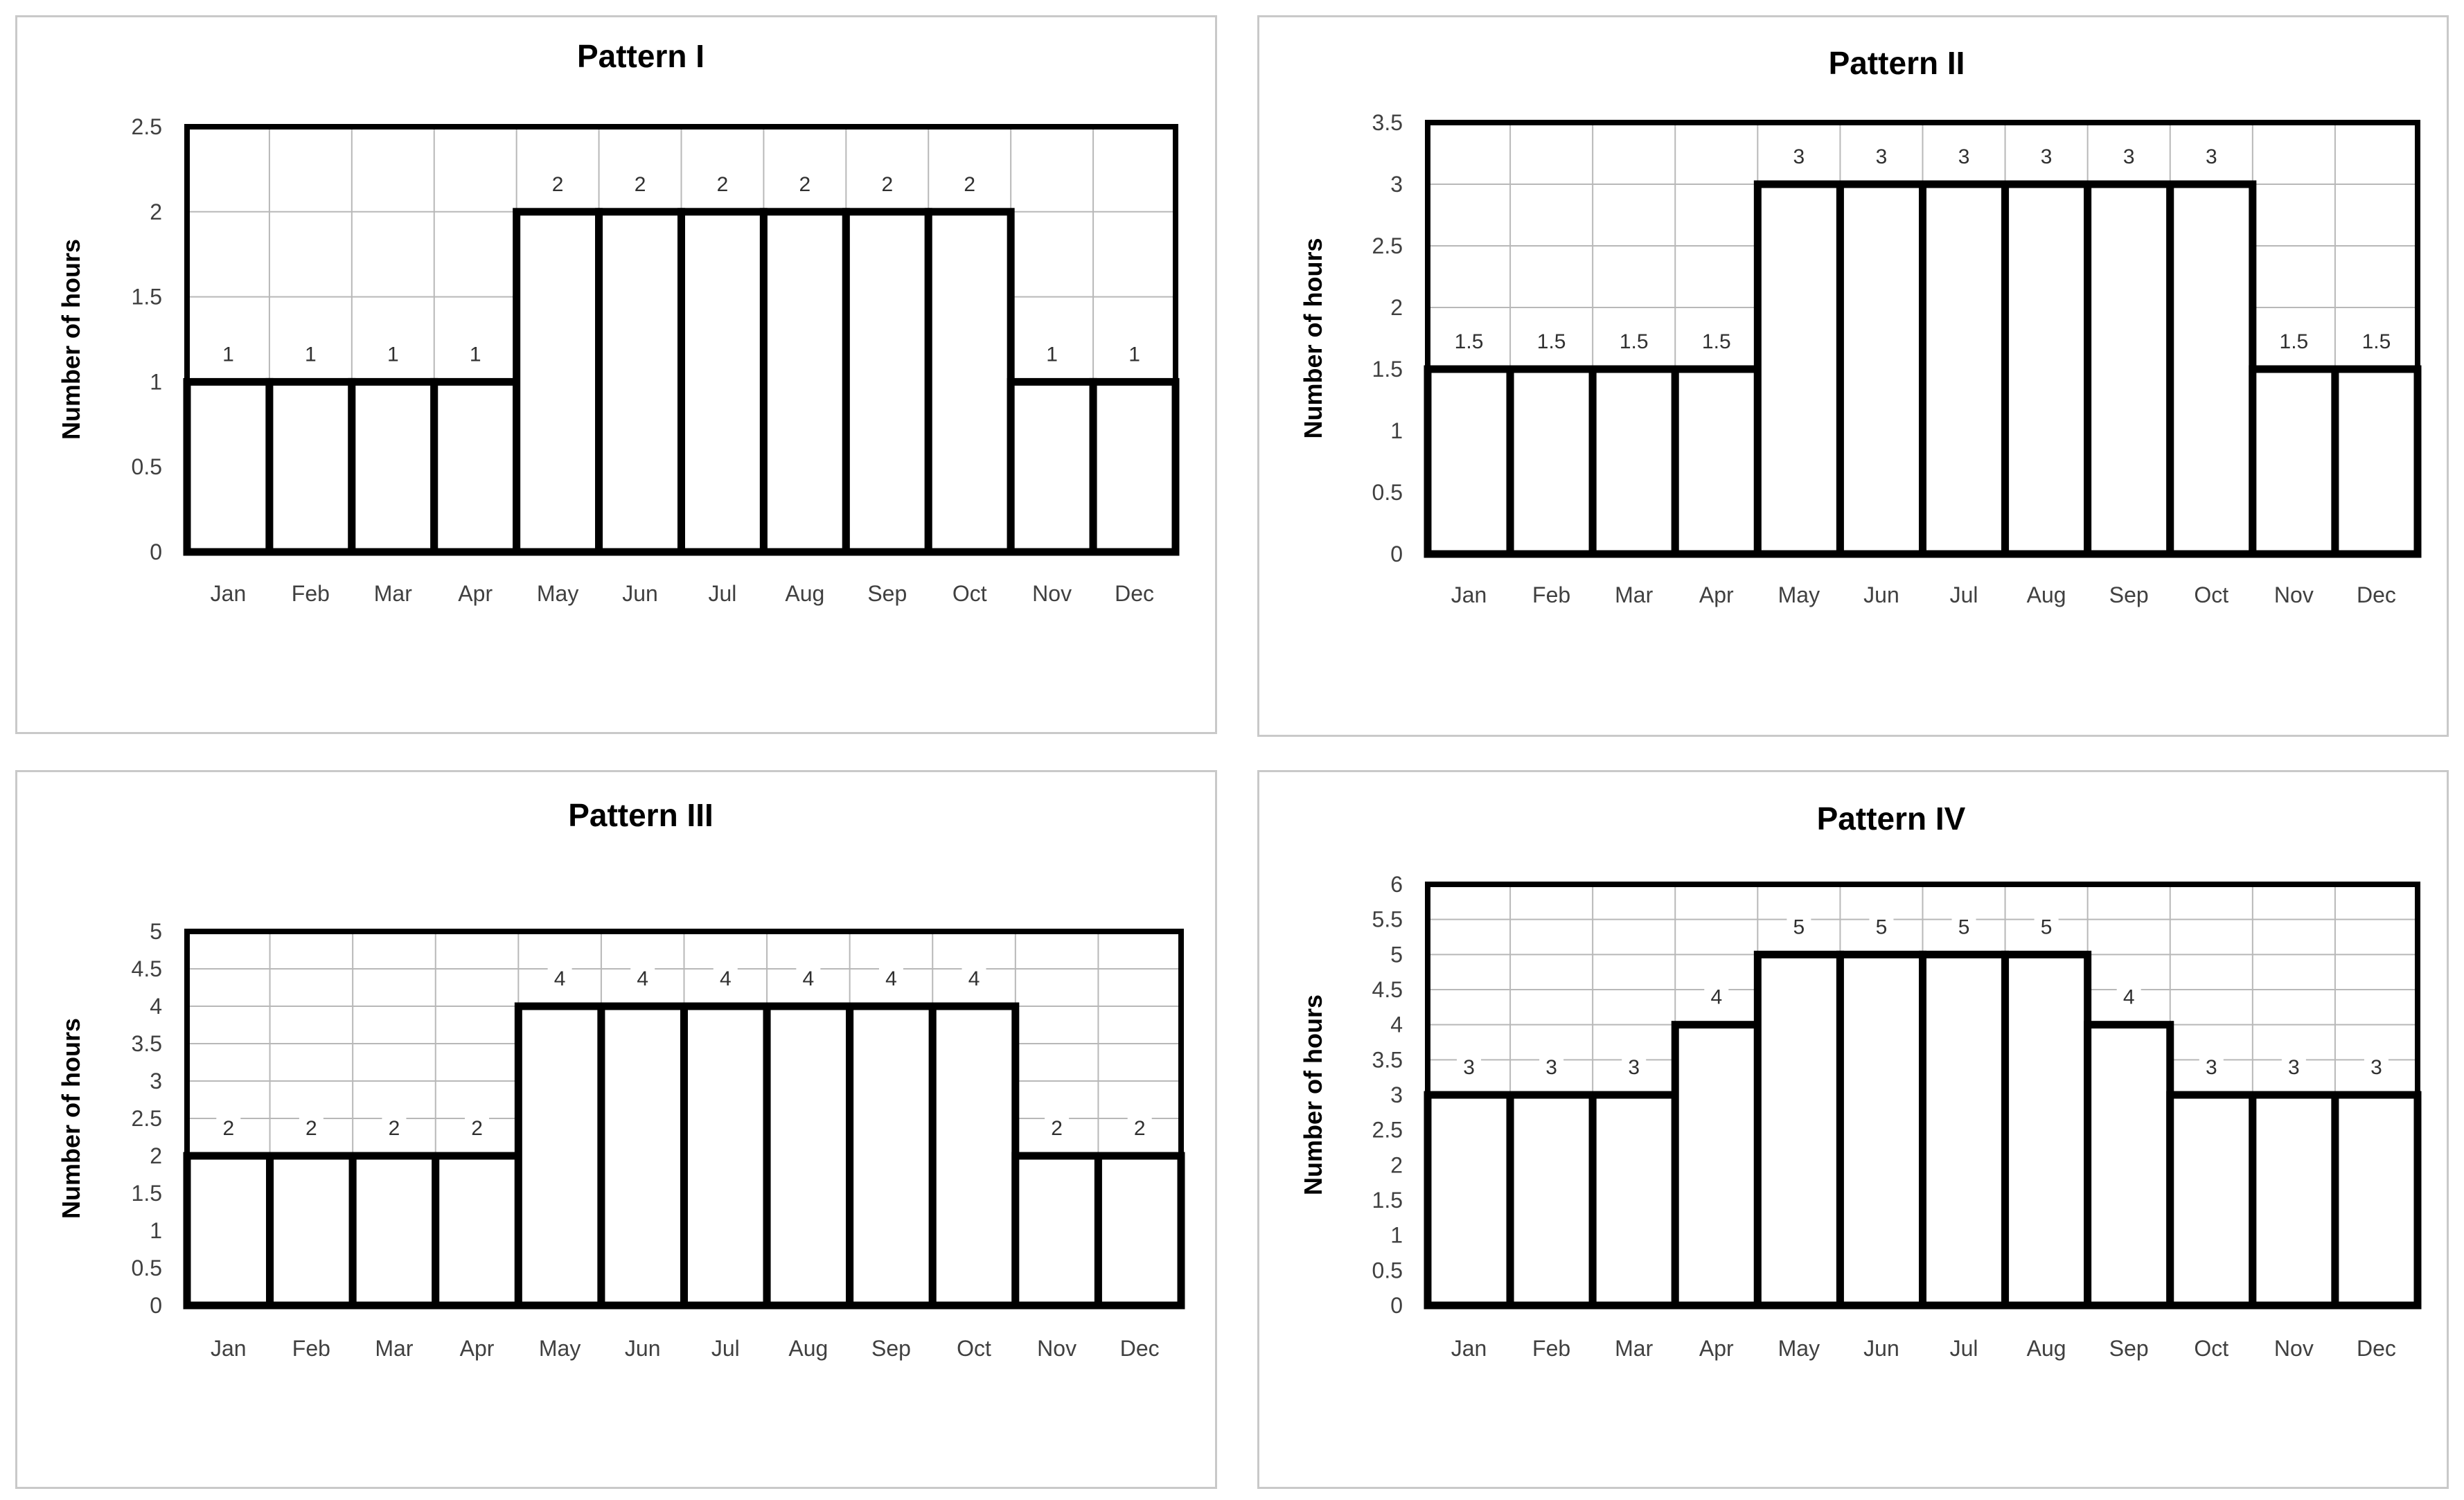 This screenshot has width=2464, height=1500. Describe the element at coordinates (559, 1156) in the screenshot. I see `bar-may` at that location.